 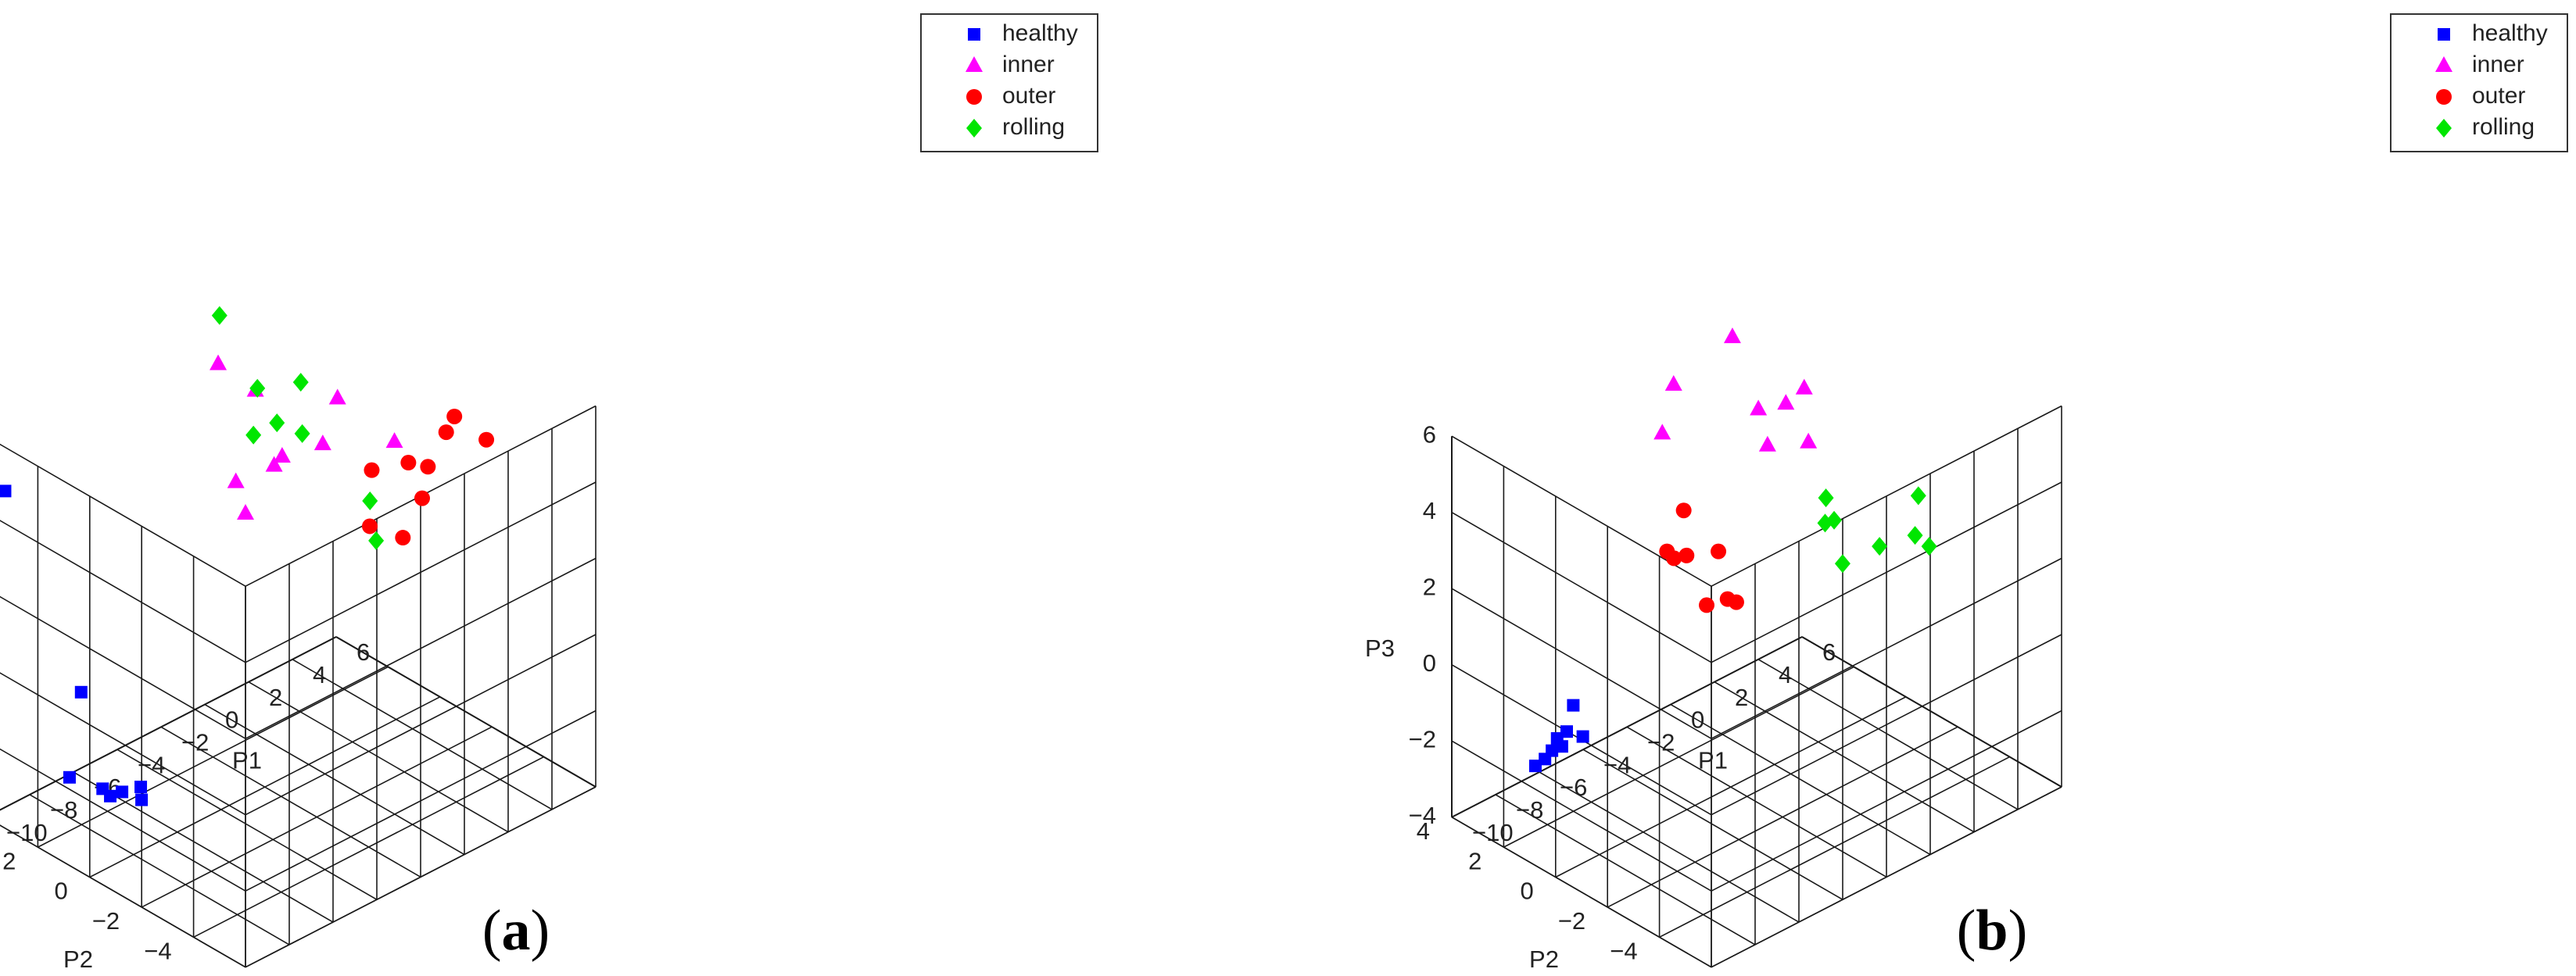 I want to click on grid-line-floor-y, so click(x=168, y=723).